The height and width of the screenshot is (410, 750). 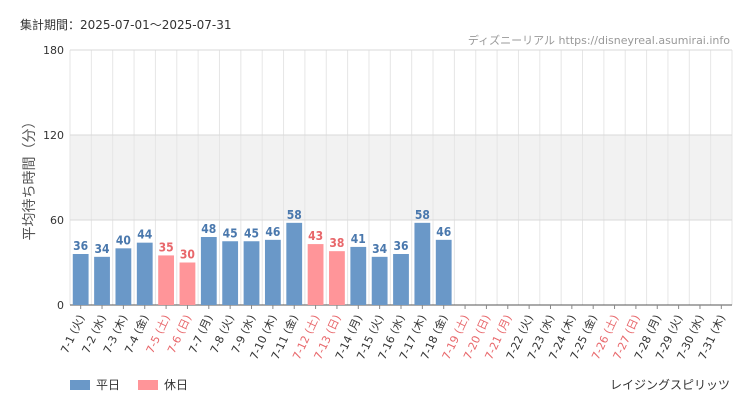 I want to click on legend-label-holiday: 休日, so click(x=176, y=385).